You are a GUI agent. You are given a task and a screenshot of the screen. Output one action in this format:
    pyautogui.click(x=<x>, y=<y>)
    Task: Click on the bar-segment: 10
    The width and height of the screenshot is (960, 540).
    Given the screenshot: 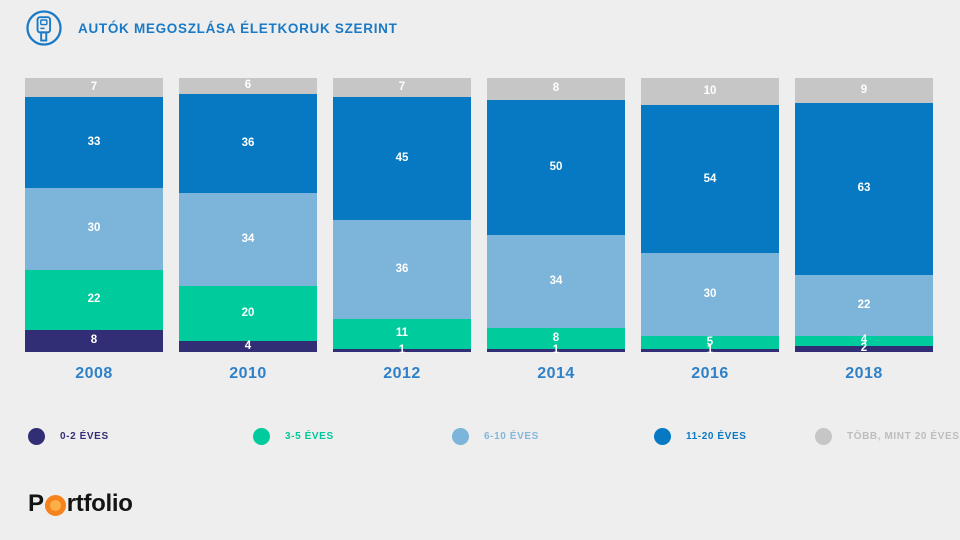 What is the action you would take?
    pyautogui.click(x=710, y=92)
    